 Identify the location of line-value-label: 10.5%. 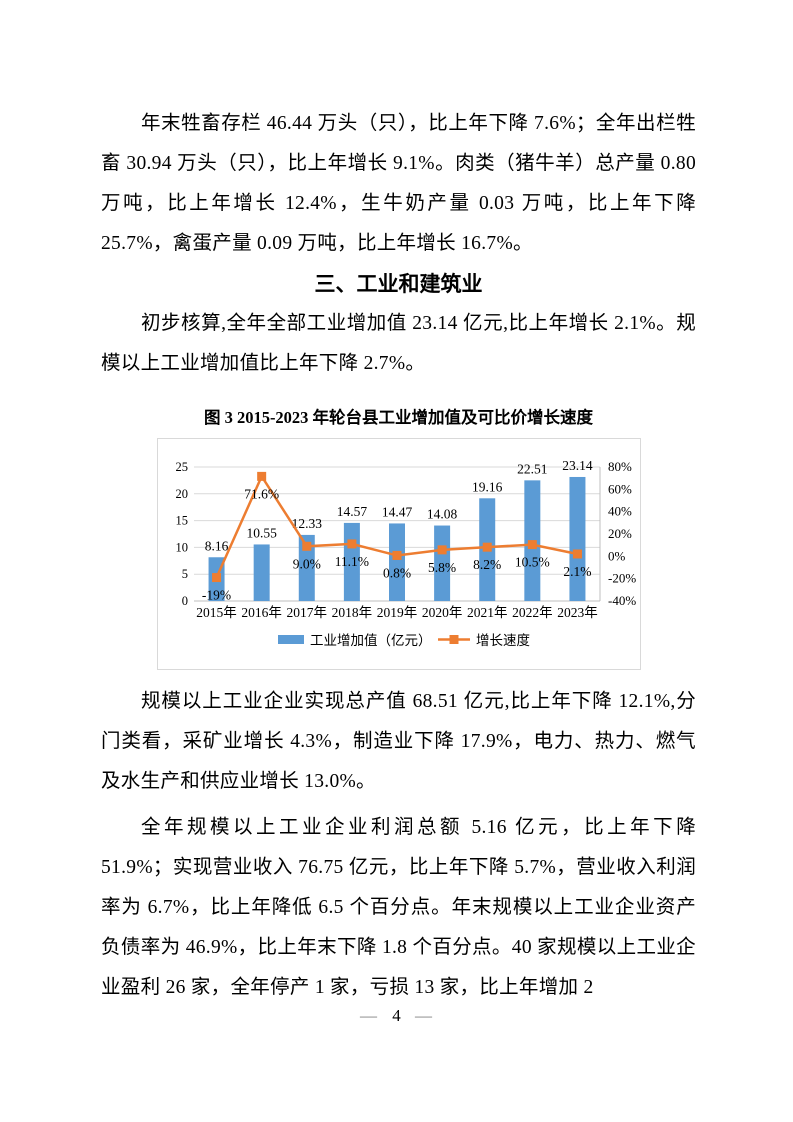
(531, 562).